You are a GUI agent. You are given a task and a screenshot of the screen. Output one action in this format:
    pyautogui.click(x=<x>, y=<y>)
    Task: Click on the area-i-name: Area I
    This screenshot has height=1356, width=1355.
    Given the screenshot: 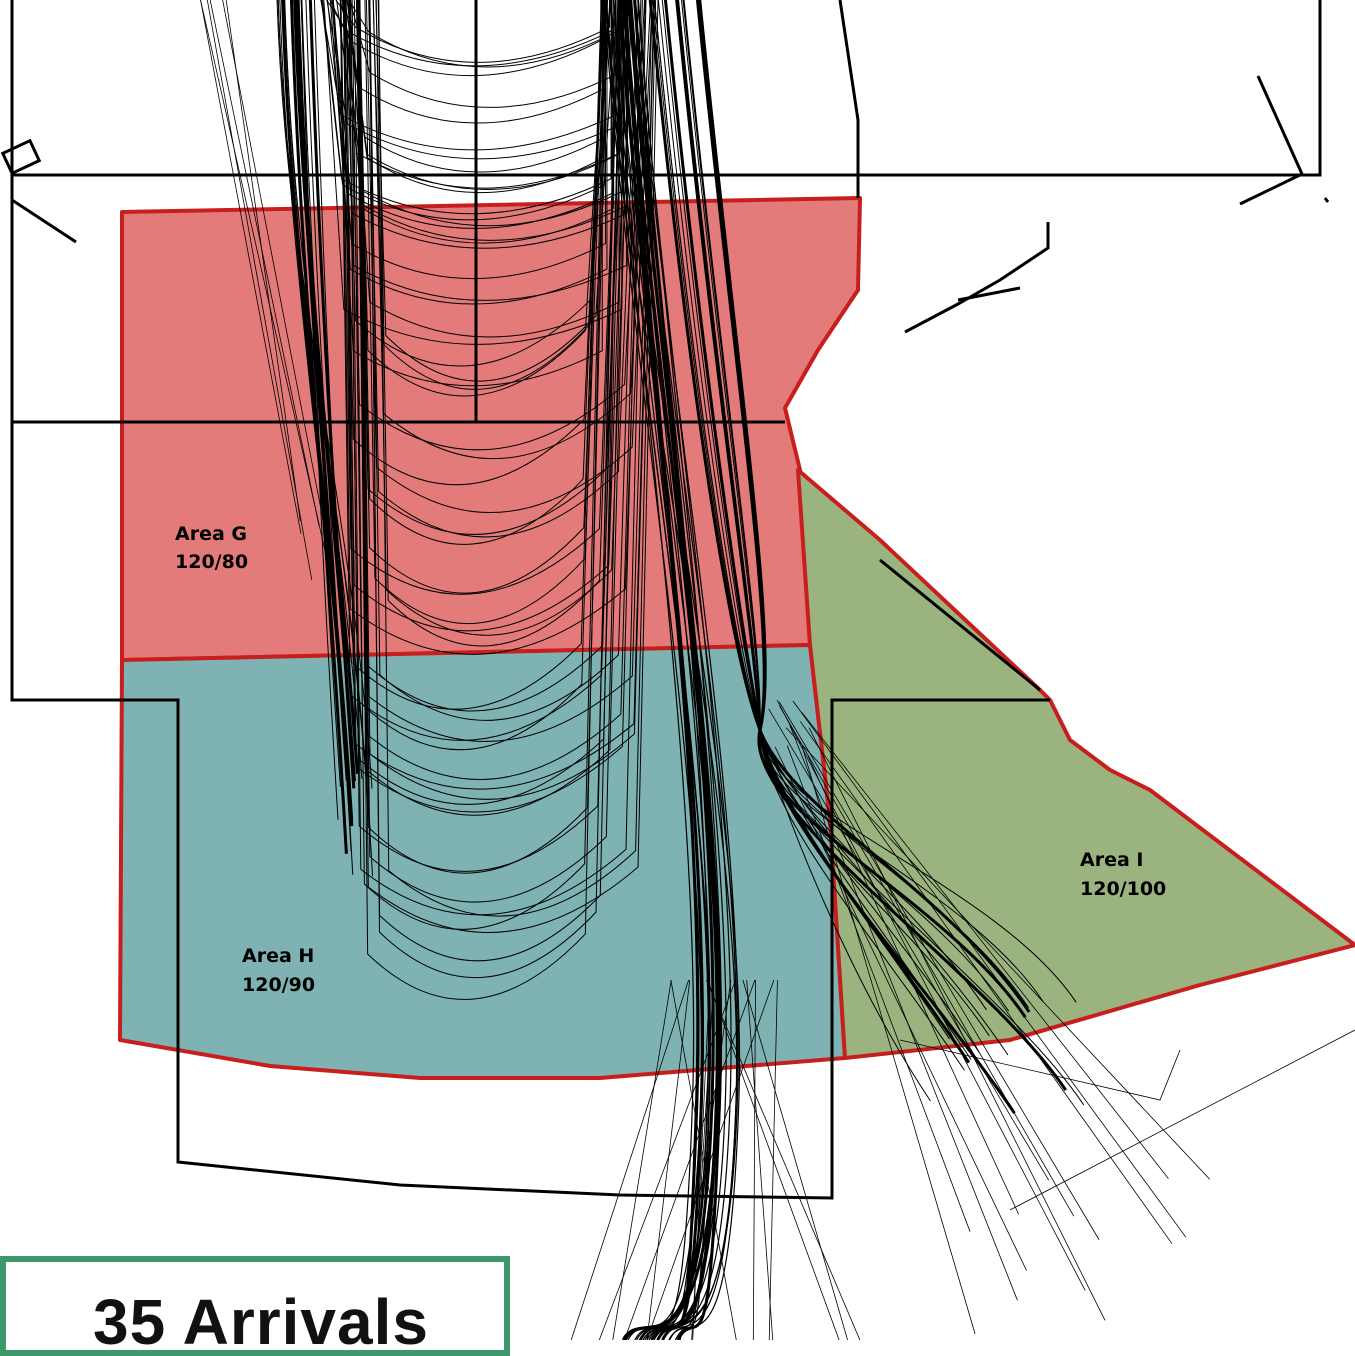 What is the action you would take?
    pyautogui.click(x=1111, y=860)
    